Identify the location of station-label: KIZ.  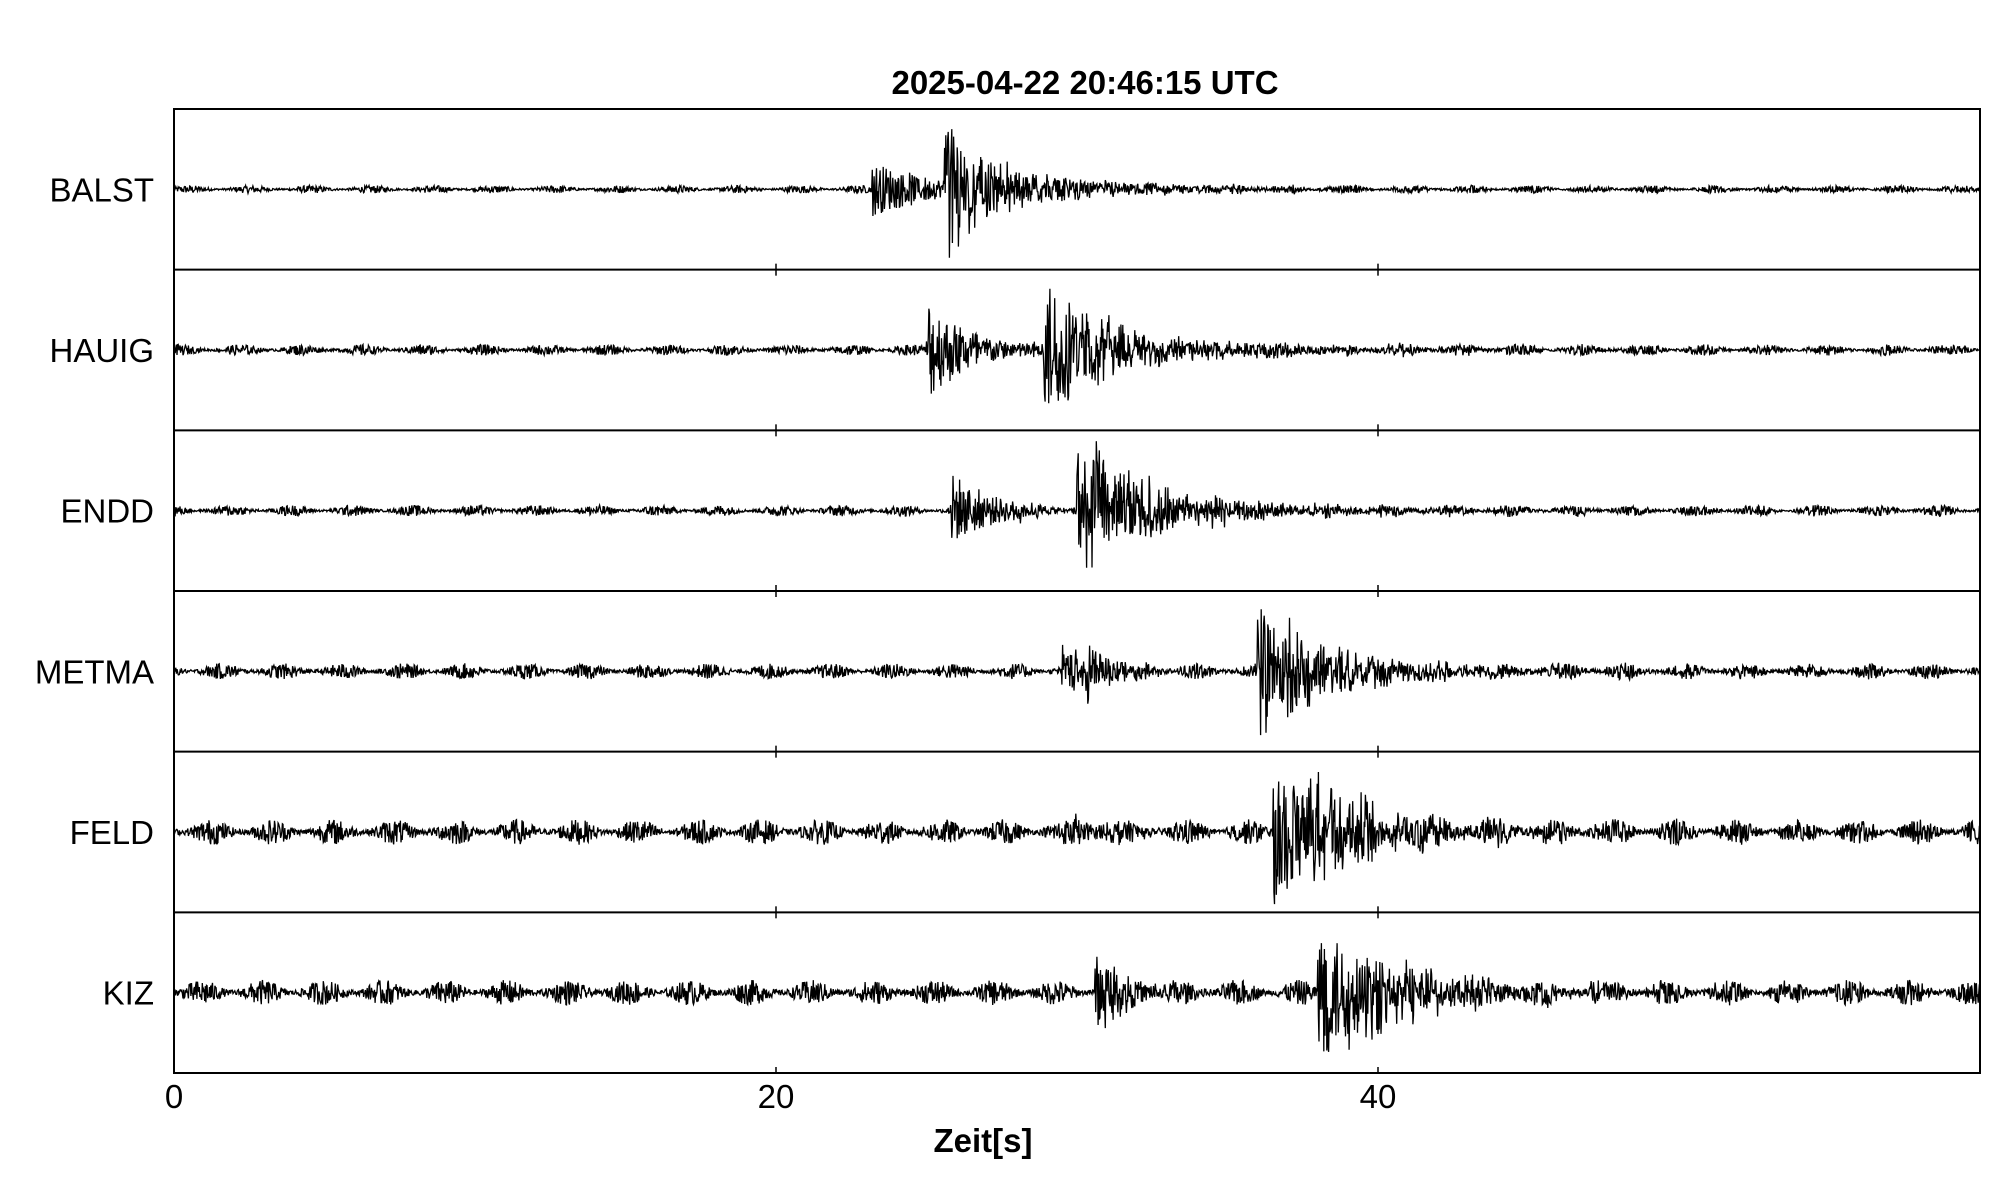
(128, 993).